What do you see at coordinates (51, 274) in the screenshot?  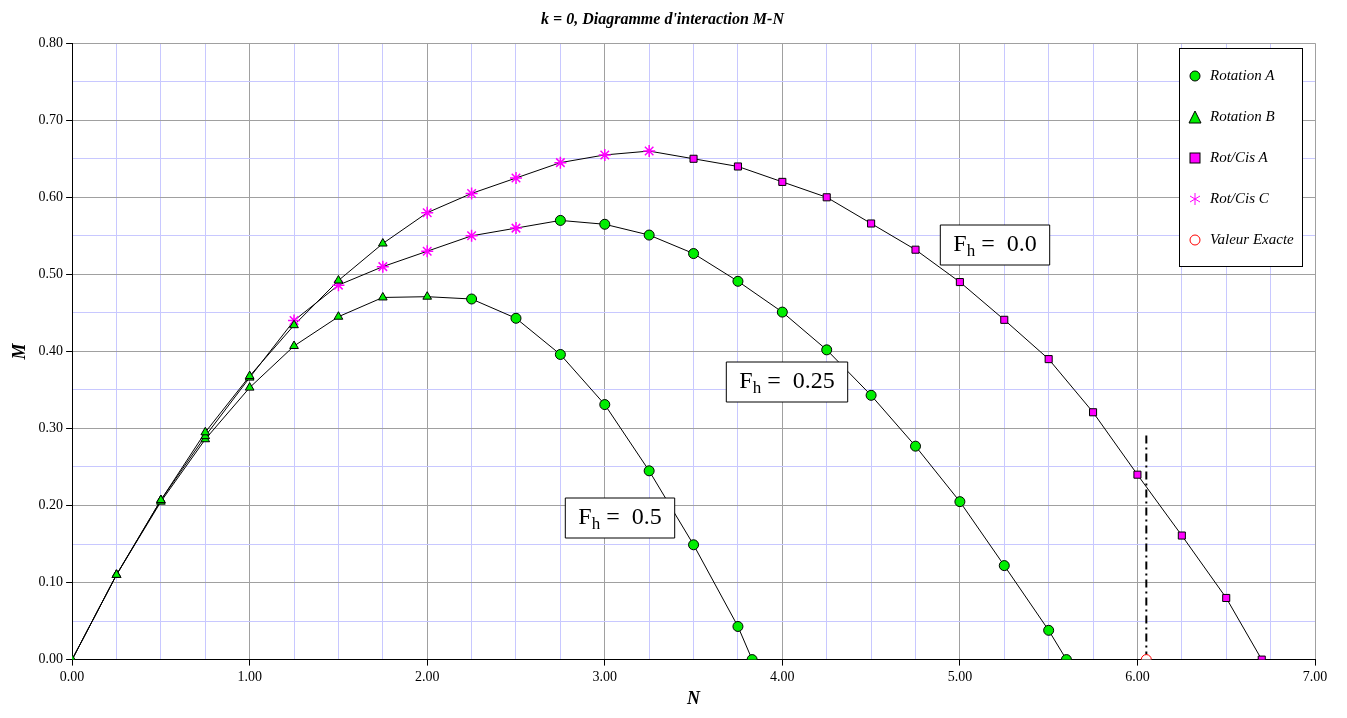 I see `y-tick-label: 0.50` at bounding box center [51, 274].